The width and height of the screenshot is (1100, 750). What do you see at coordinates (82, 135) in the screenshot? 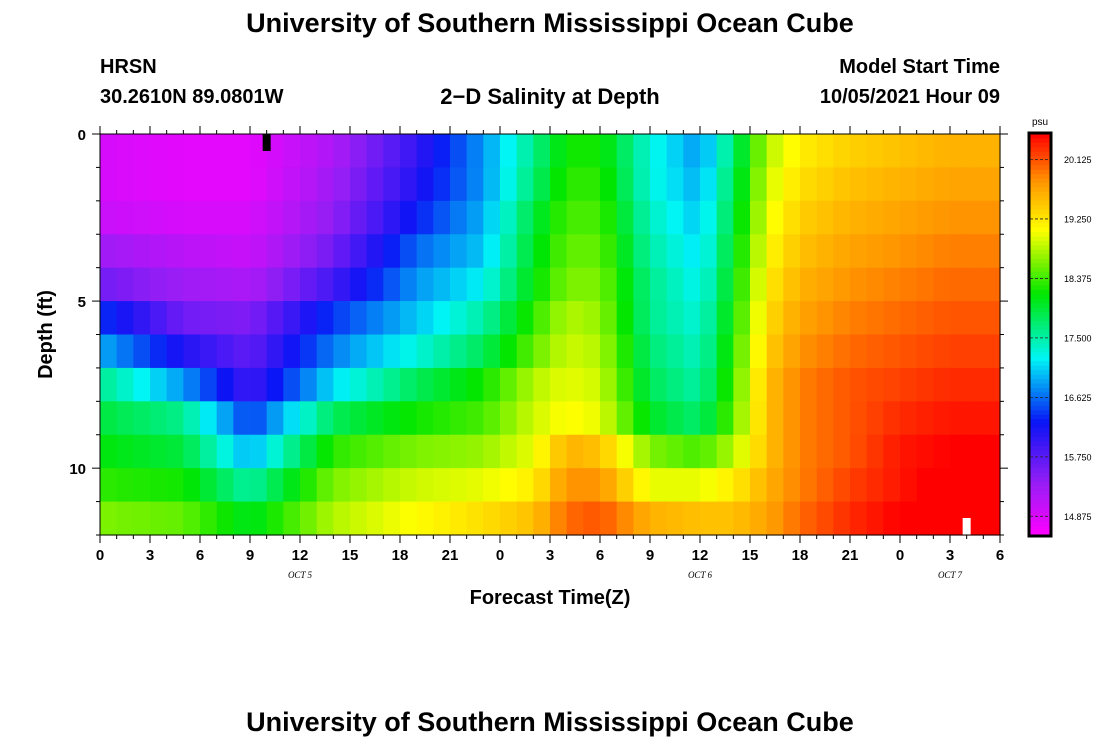
I see `y-tick-label: 0` at bounding box center [82, 135].